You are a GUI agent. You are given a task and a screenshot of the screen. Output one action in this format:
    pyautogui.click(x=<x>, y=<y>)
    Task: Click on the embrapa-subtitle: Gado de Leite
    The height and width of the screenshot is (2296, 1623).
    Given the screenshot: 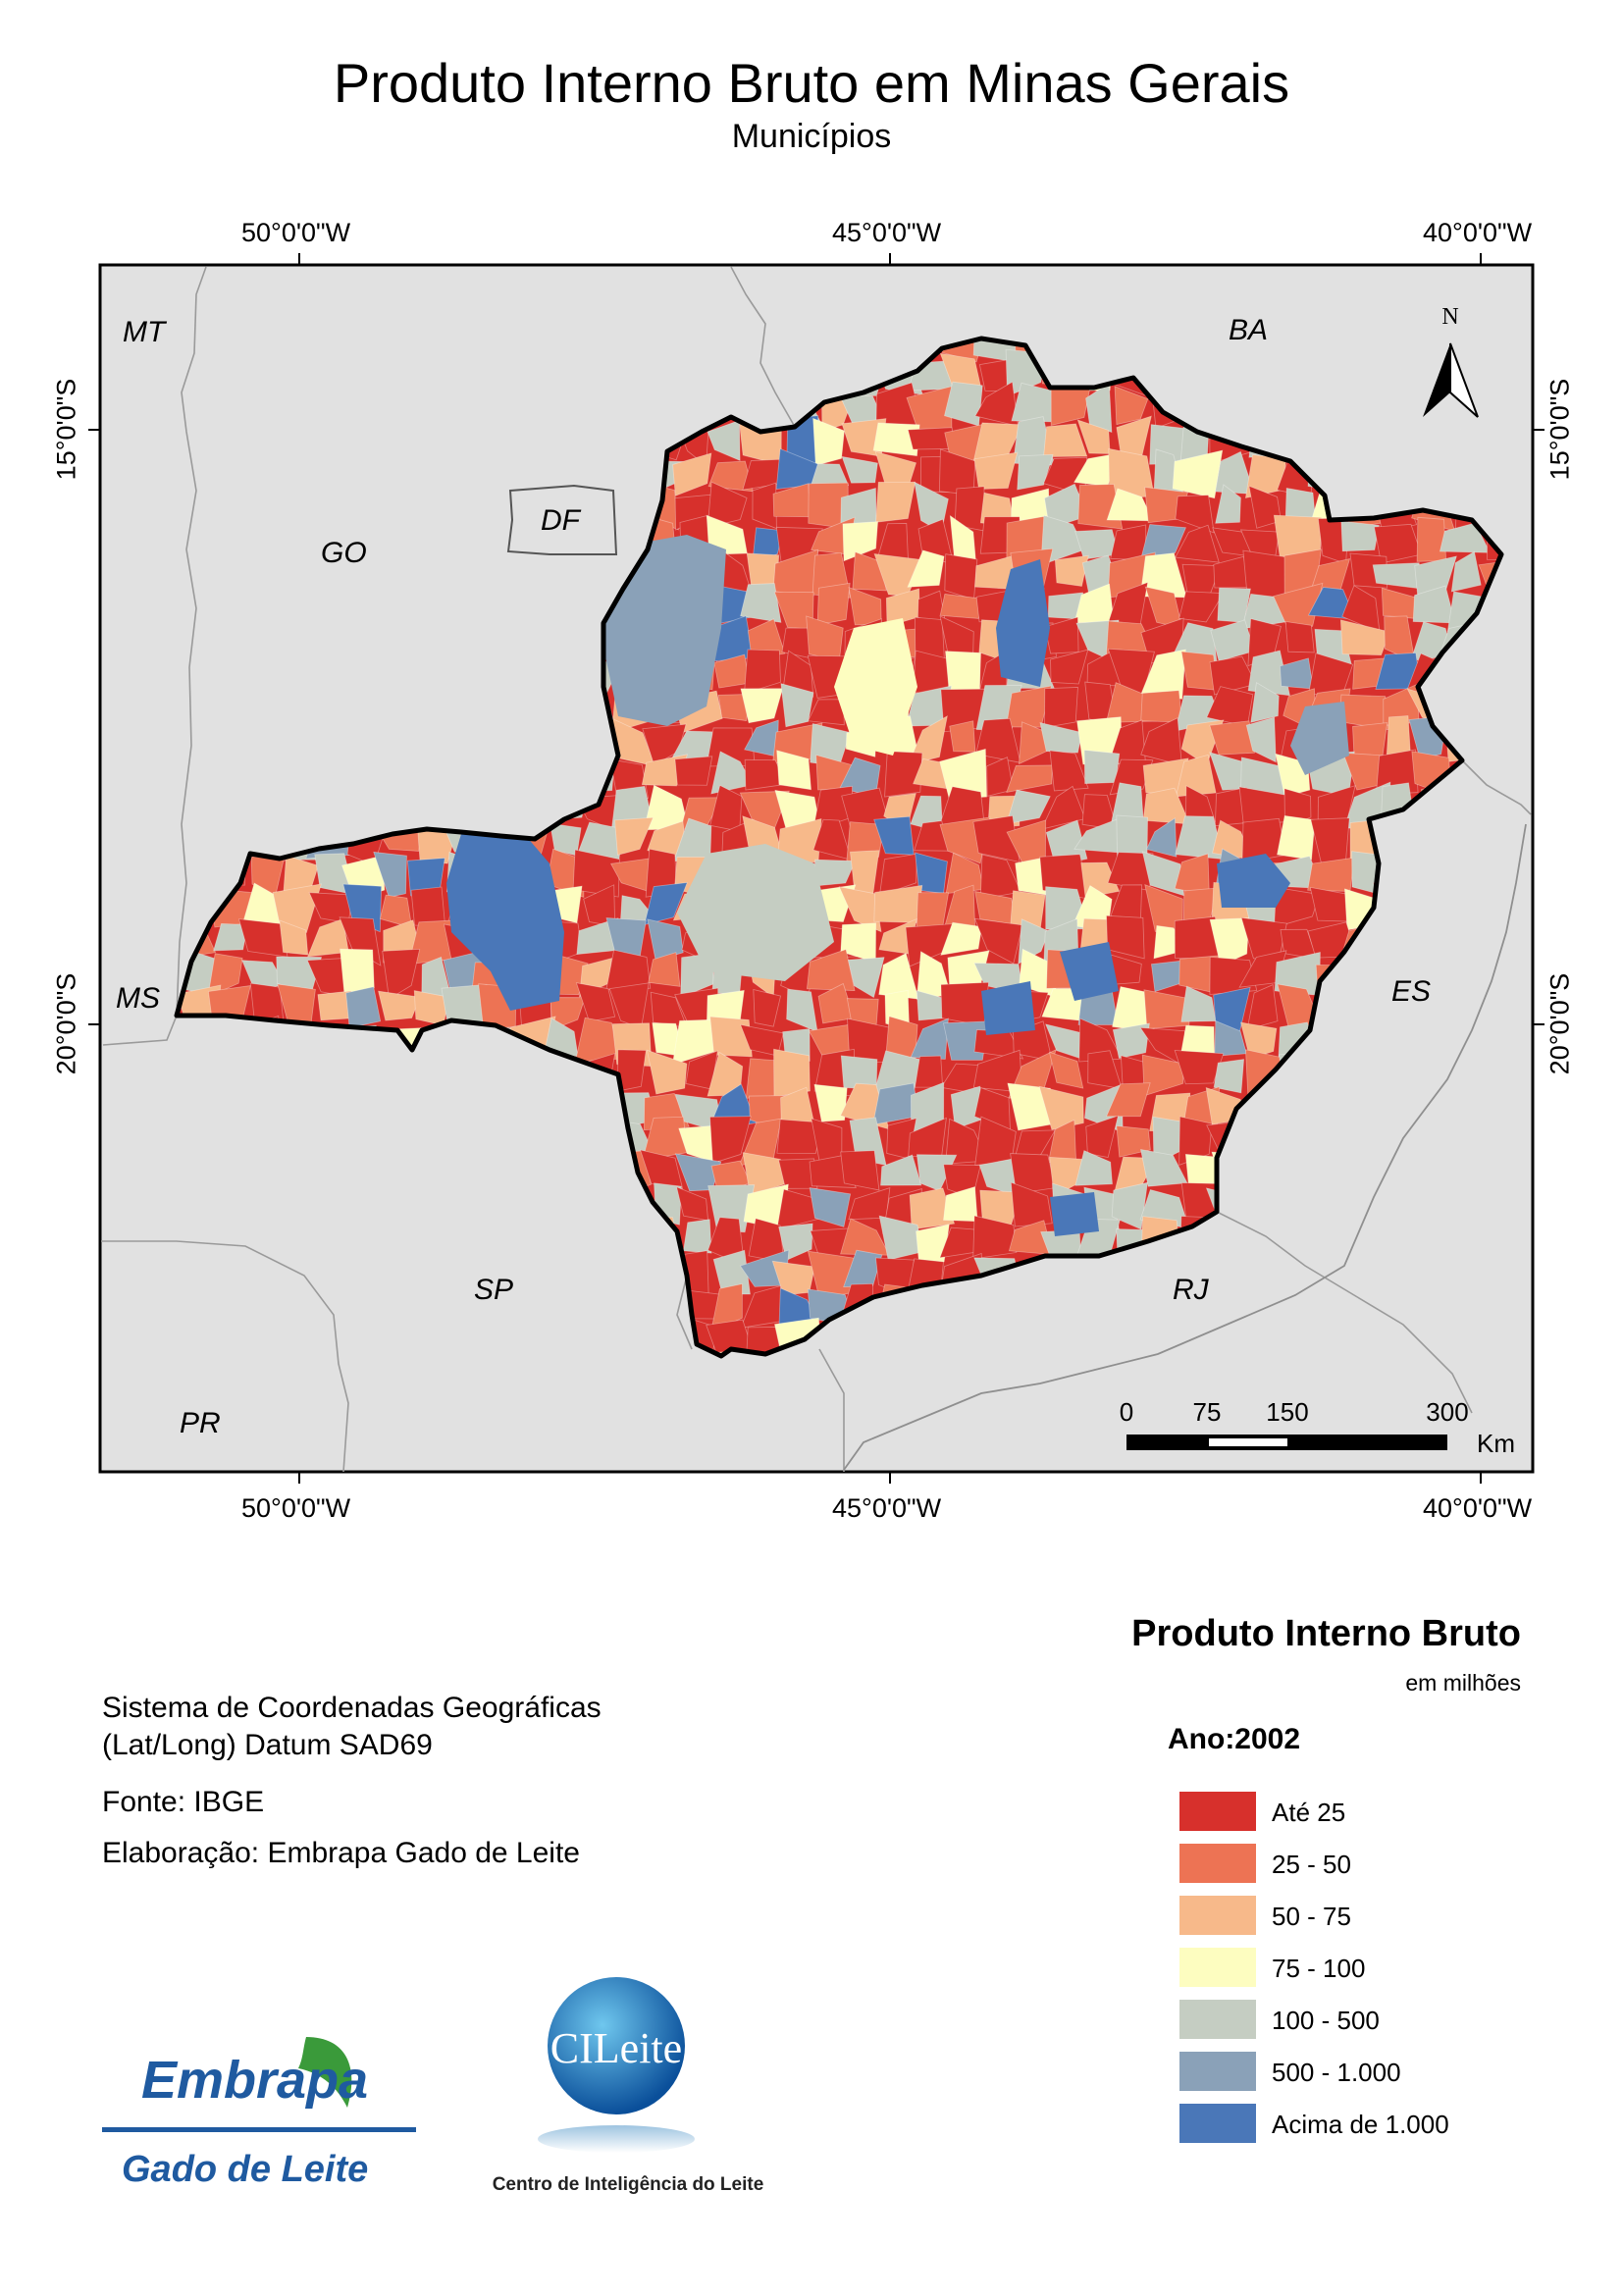 What is the action you would take?
    pyautogui.click(x=245, y=2169)
    